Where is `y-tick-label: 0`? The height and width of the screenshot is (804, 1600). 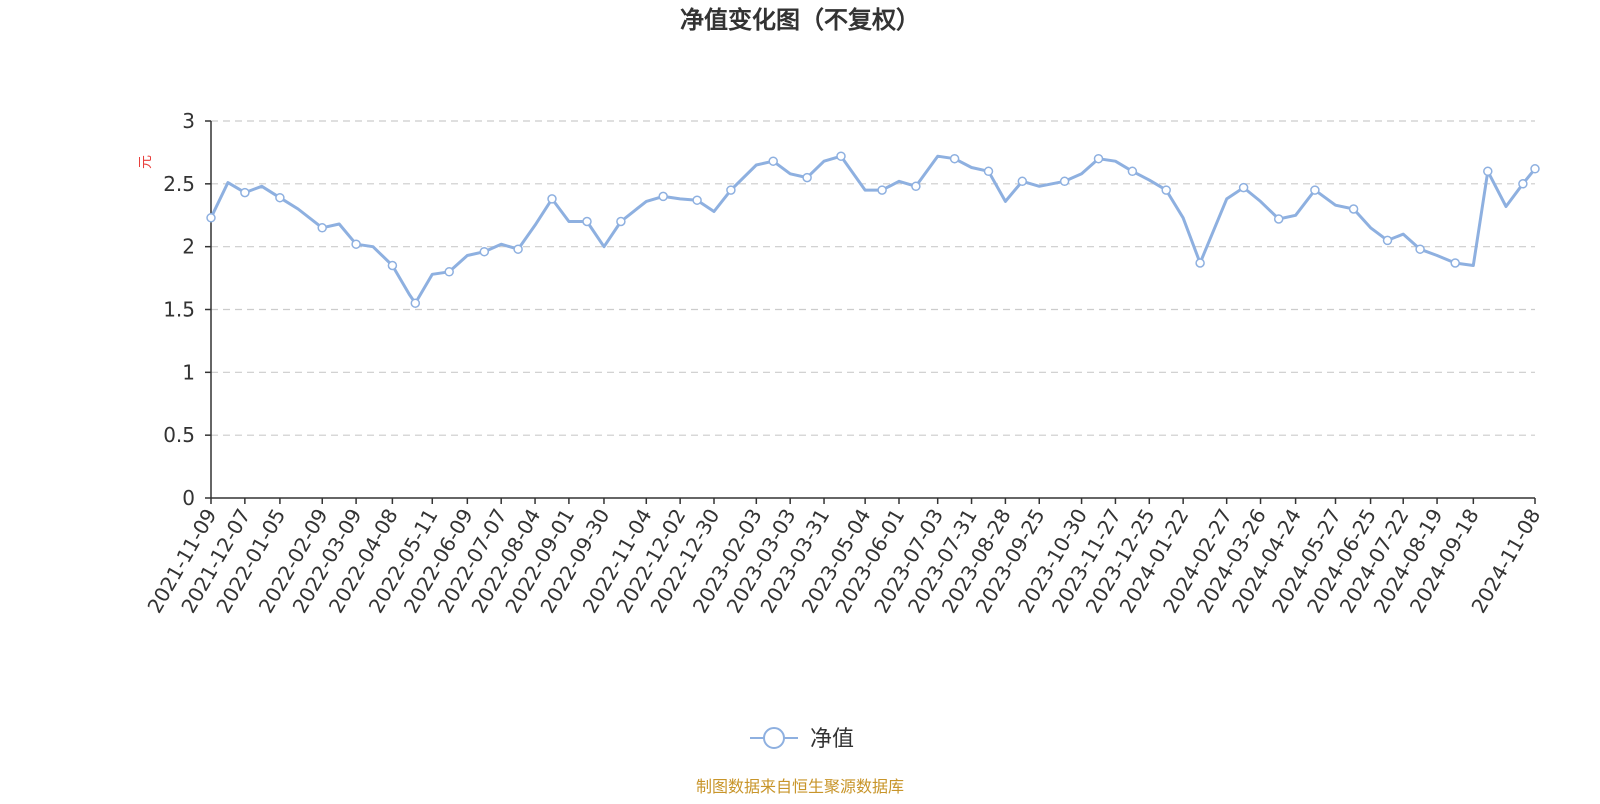 y-tick-label: 0 is located at coordinates (188, 498).